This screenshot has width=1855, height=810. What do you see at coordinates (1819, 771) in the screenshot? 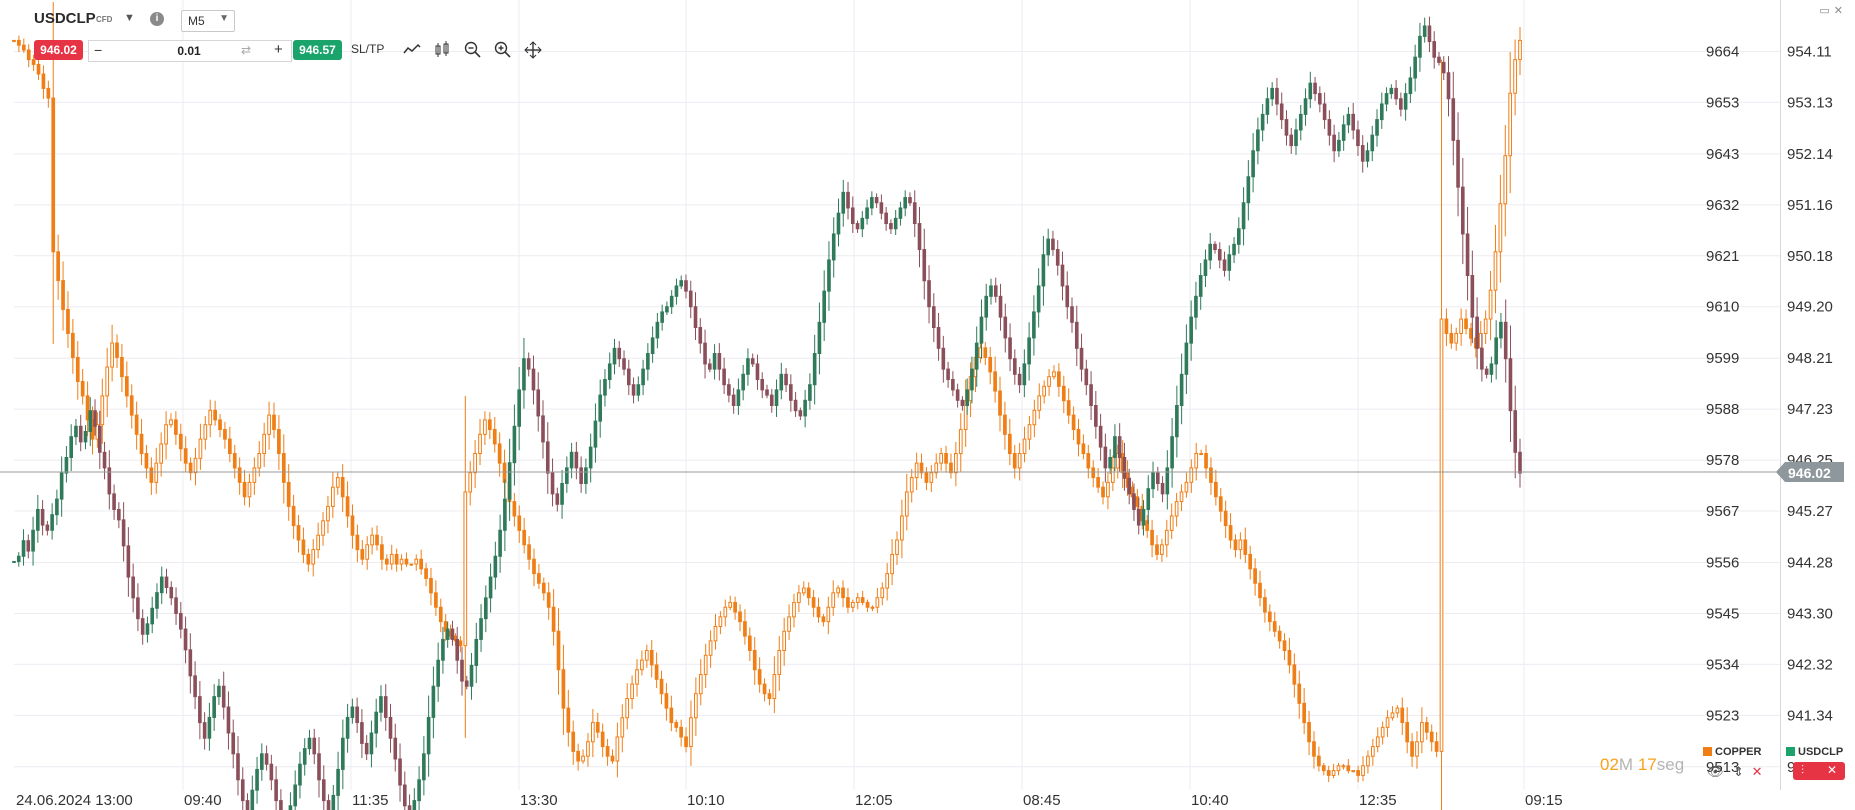
I see `usdclp-series-controls: ⫶ ✕` at bounding box center [1819, 771].